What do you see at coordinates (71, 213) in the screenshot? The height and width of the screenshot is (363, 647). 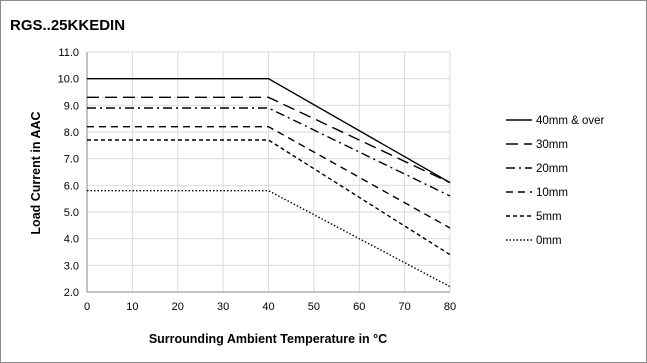 I see `y-tick-label: 5.0` at bounding box center [71, 213].